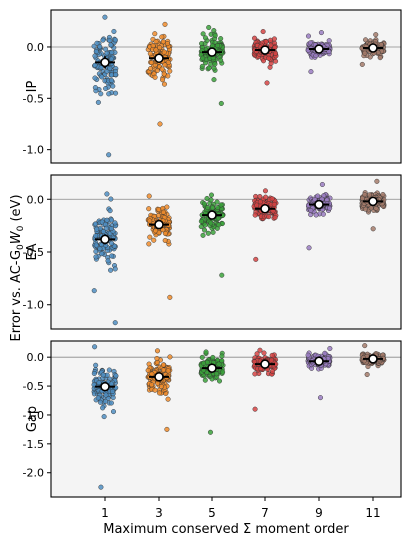 This screenshot has height=548, width=411. Describe the element at coordinates (33, 150) in the screenshot. I see `y-tick-label-ip: -1.0` at that location.